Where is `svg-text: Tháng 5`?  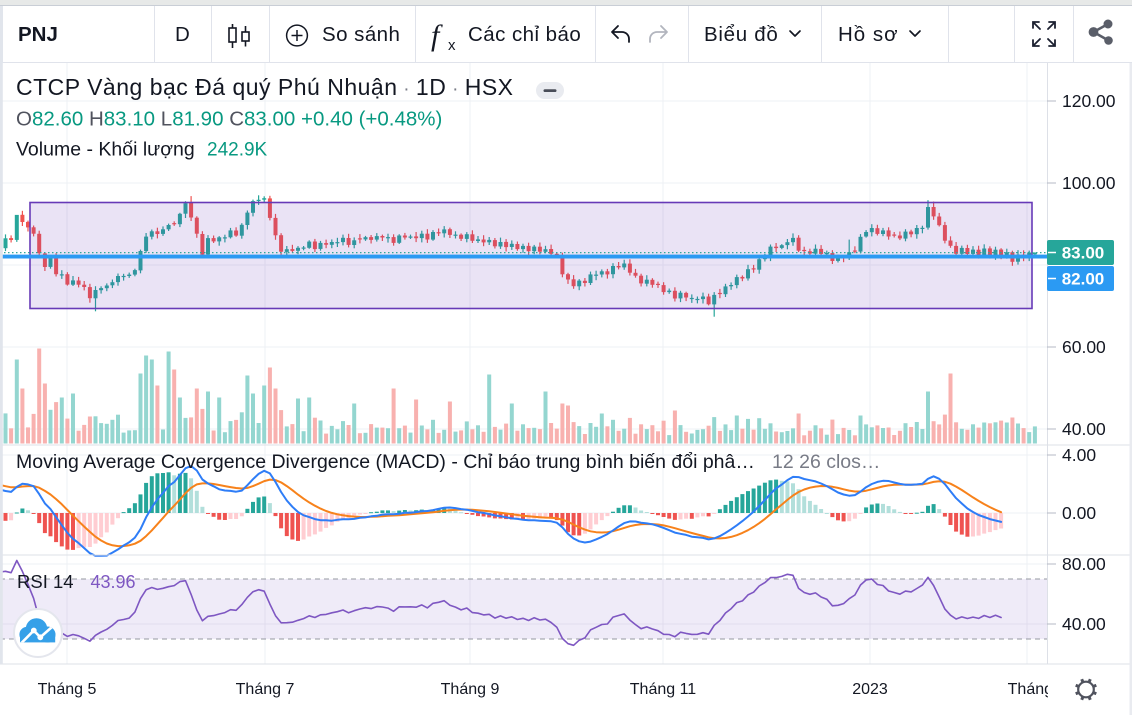
svg-text: Tháng 5 is located at coordinates (67, 689).